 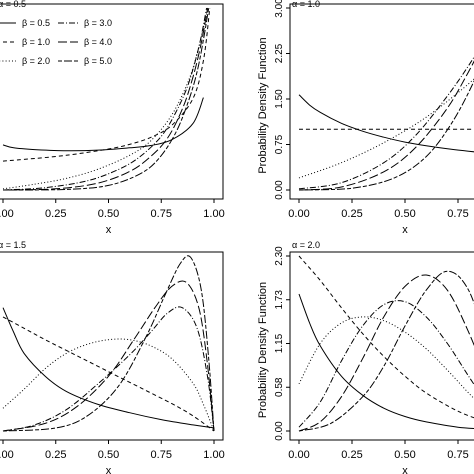 What do you see at coordinates (36, 42) in the screenshot?
I see `legend-label: β = 1.0` at bounding box center [36, 42].